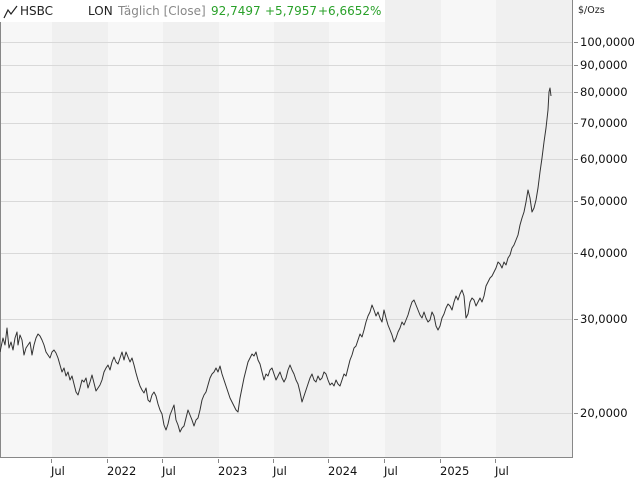 The height and width of the screenshot is (480, 640). I want to click on y-axis-unit: $/Ozs, so click(591, 10).